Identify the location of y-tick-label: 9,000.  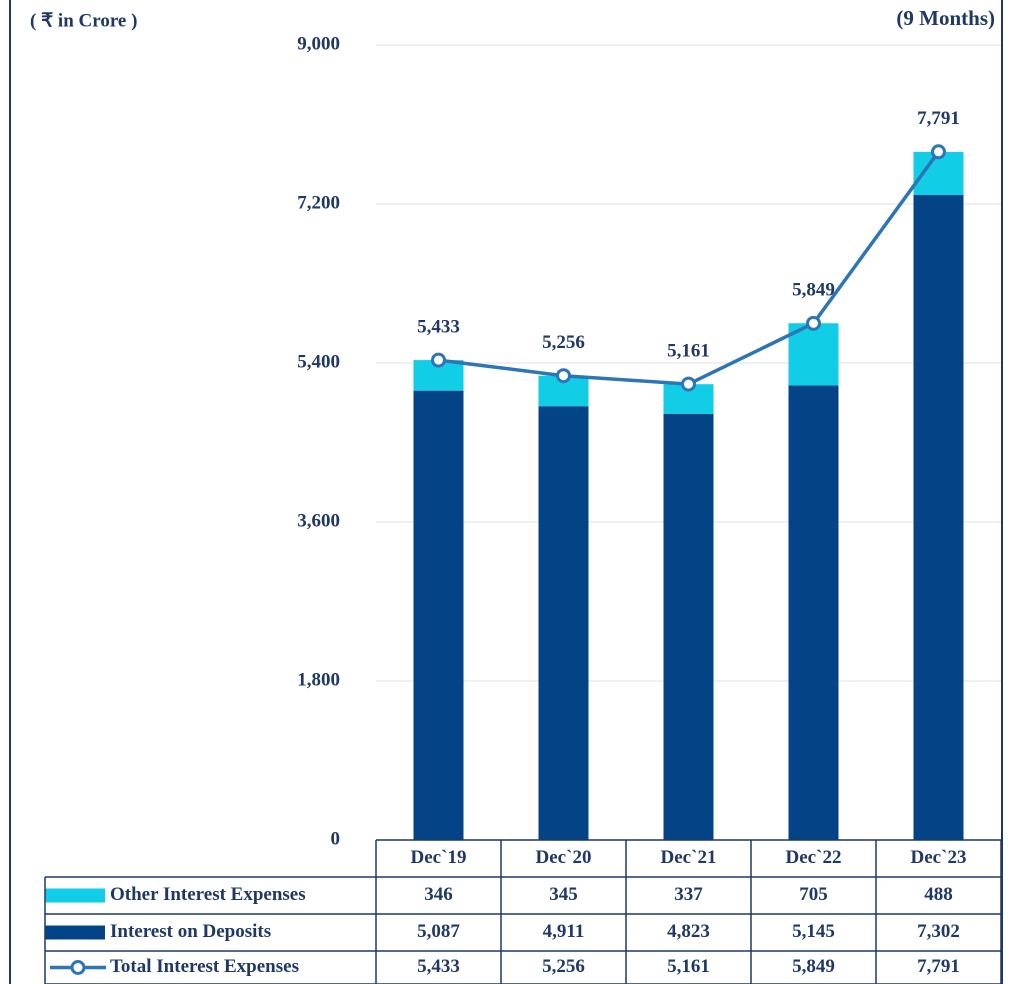
(318, 43).